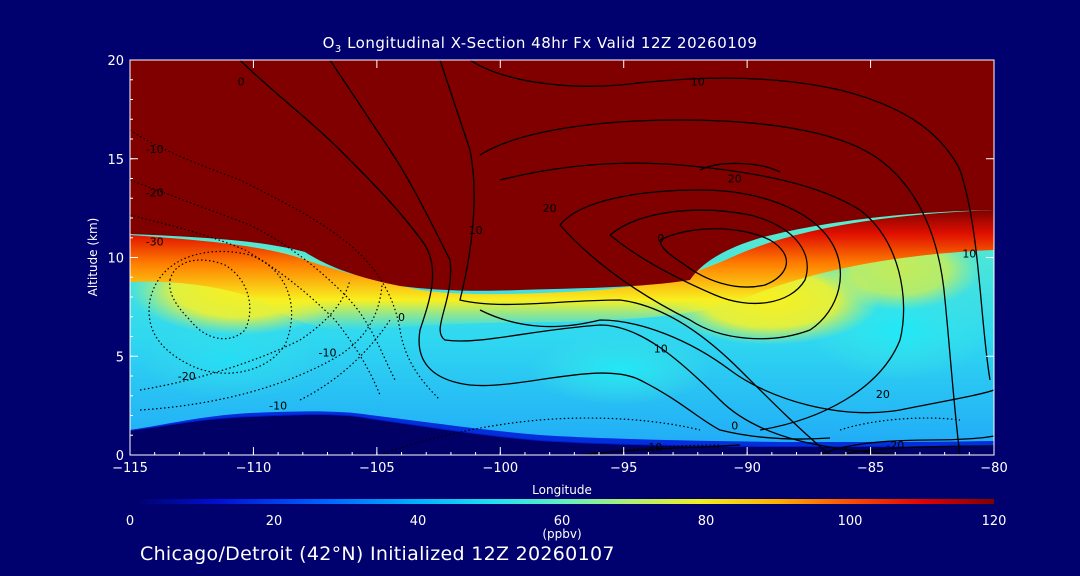 The height and width of the screenshot is (576, 1080). I want to click on colorbar-tick-label: 60, so click(562, 521).